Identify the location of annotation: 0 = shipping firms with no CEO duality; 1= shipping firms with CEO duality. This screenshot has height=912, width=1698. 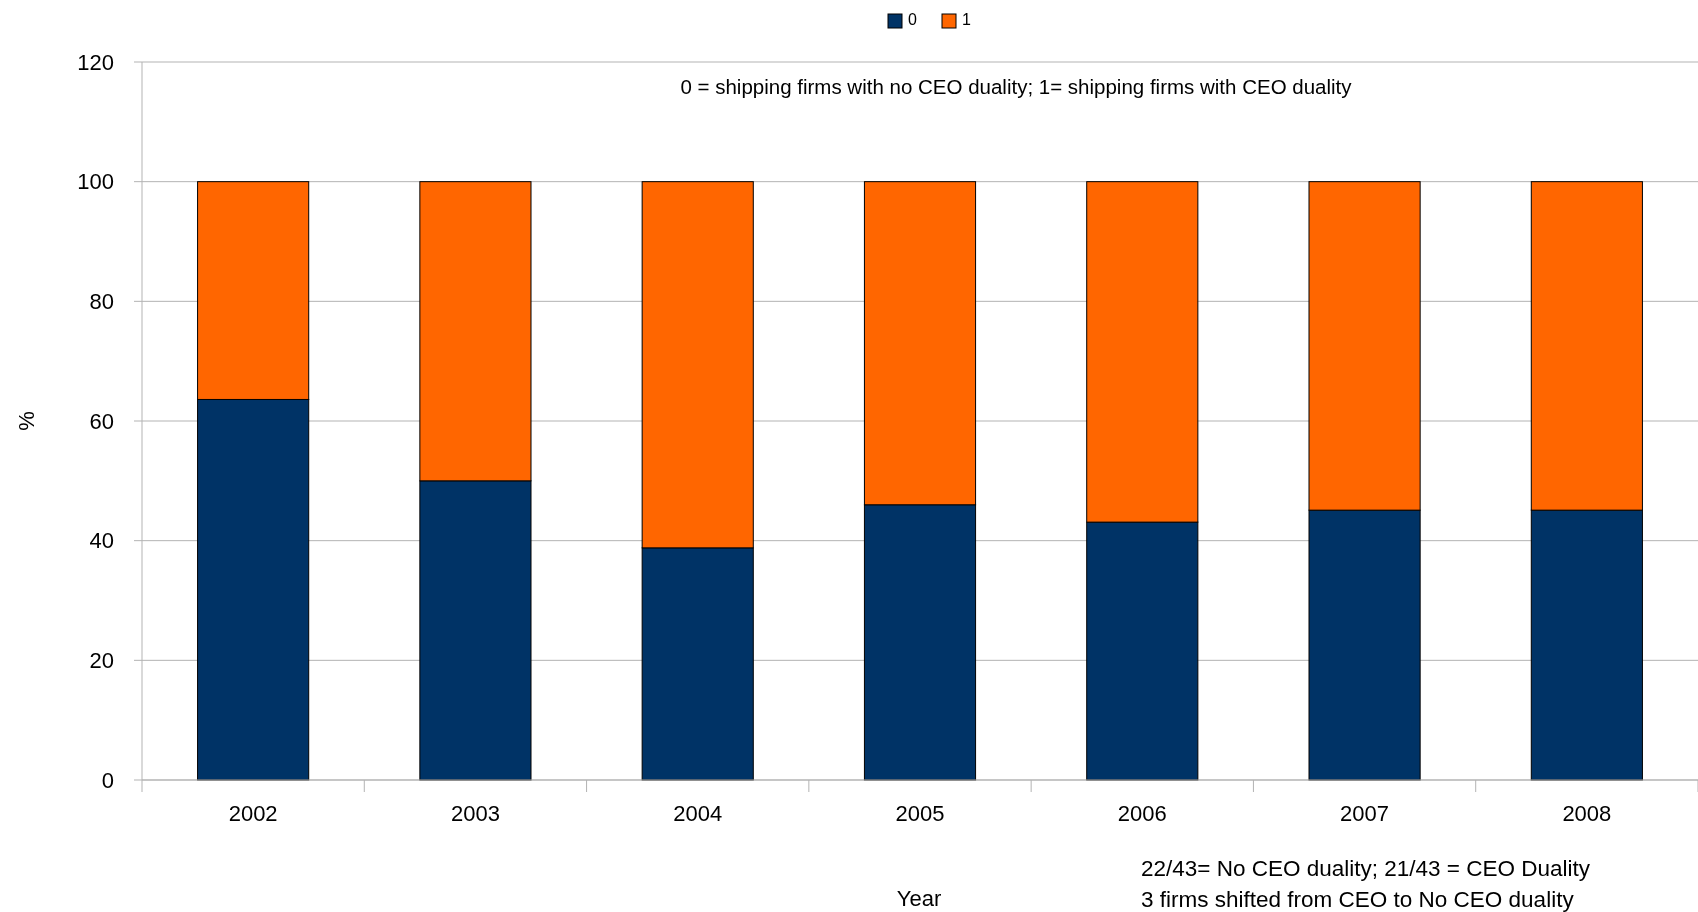
(1016, 86).